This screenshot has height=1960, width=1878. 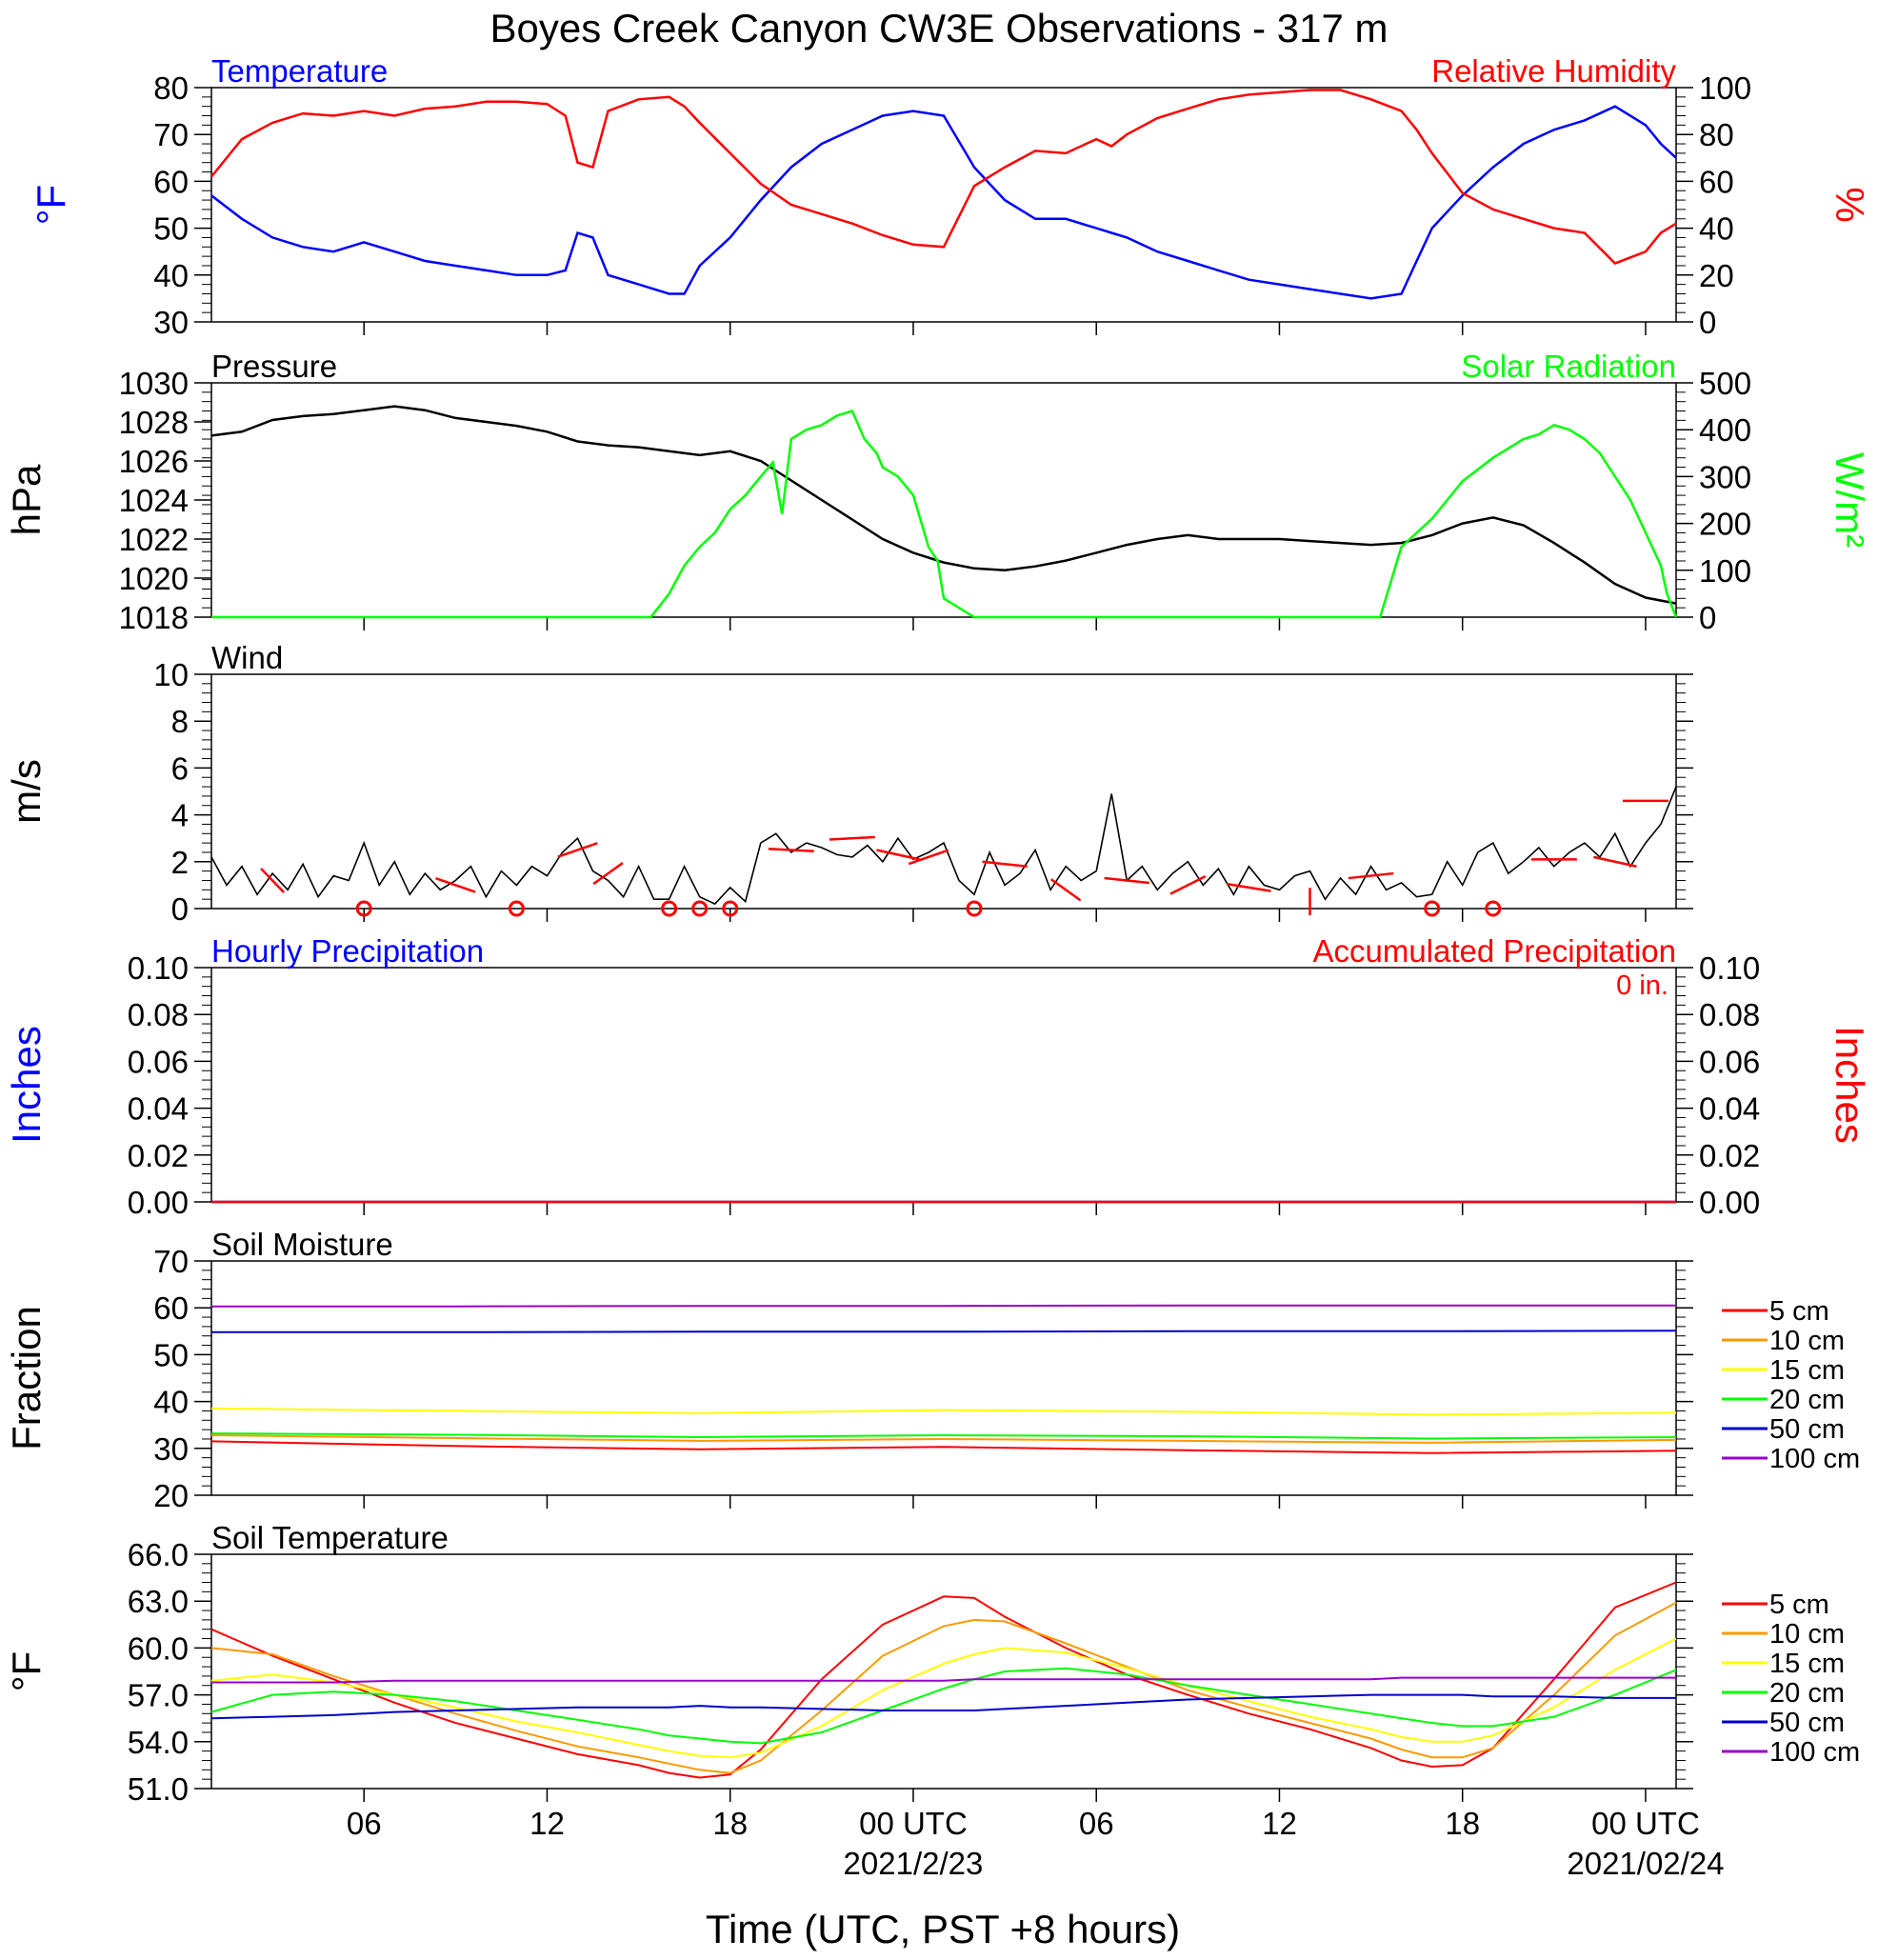 I want to click on series-line-wind, so click(x=943, y=846).